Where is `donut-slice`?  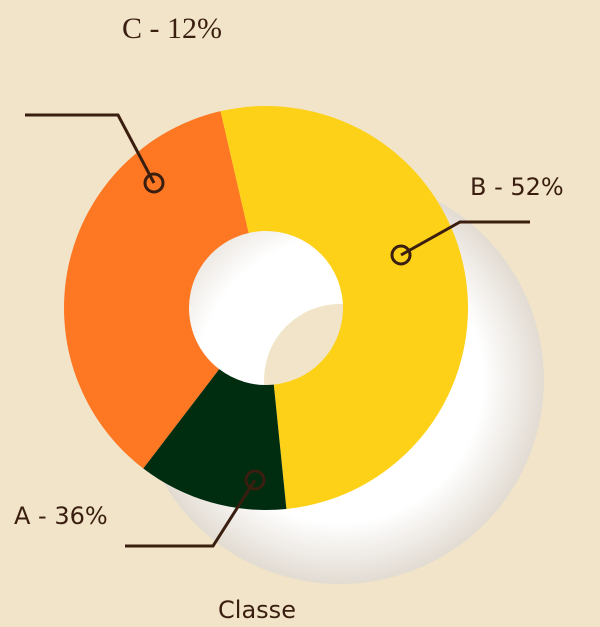
donut-slice is located at coordinates (215, 439).